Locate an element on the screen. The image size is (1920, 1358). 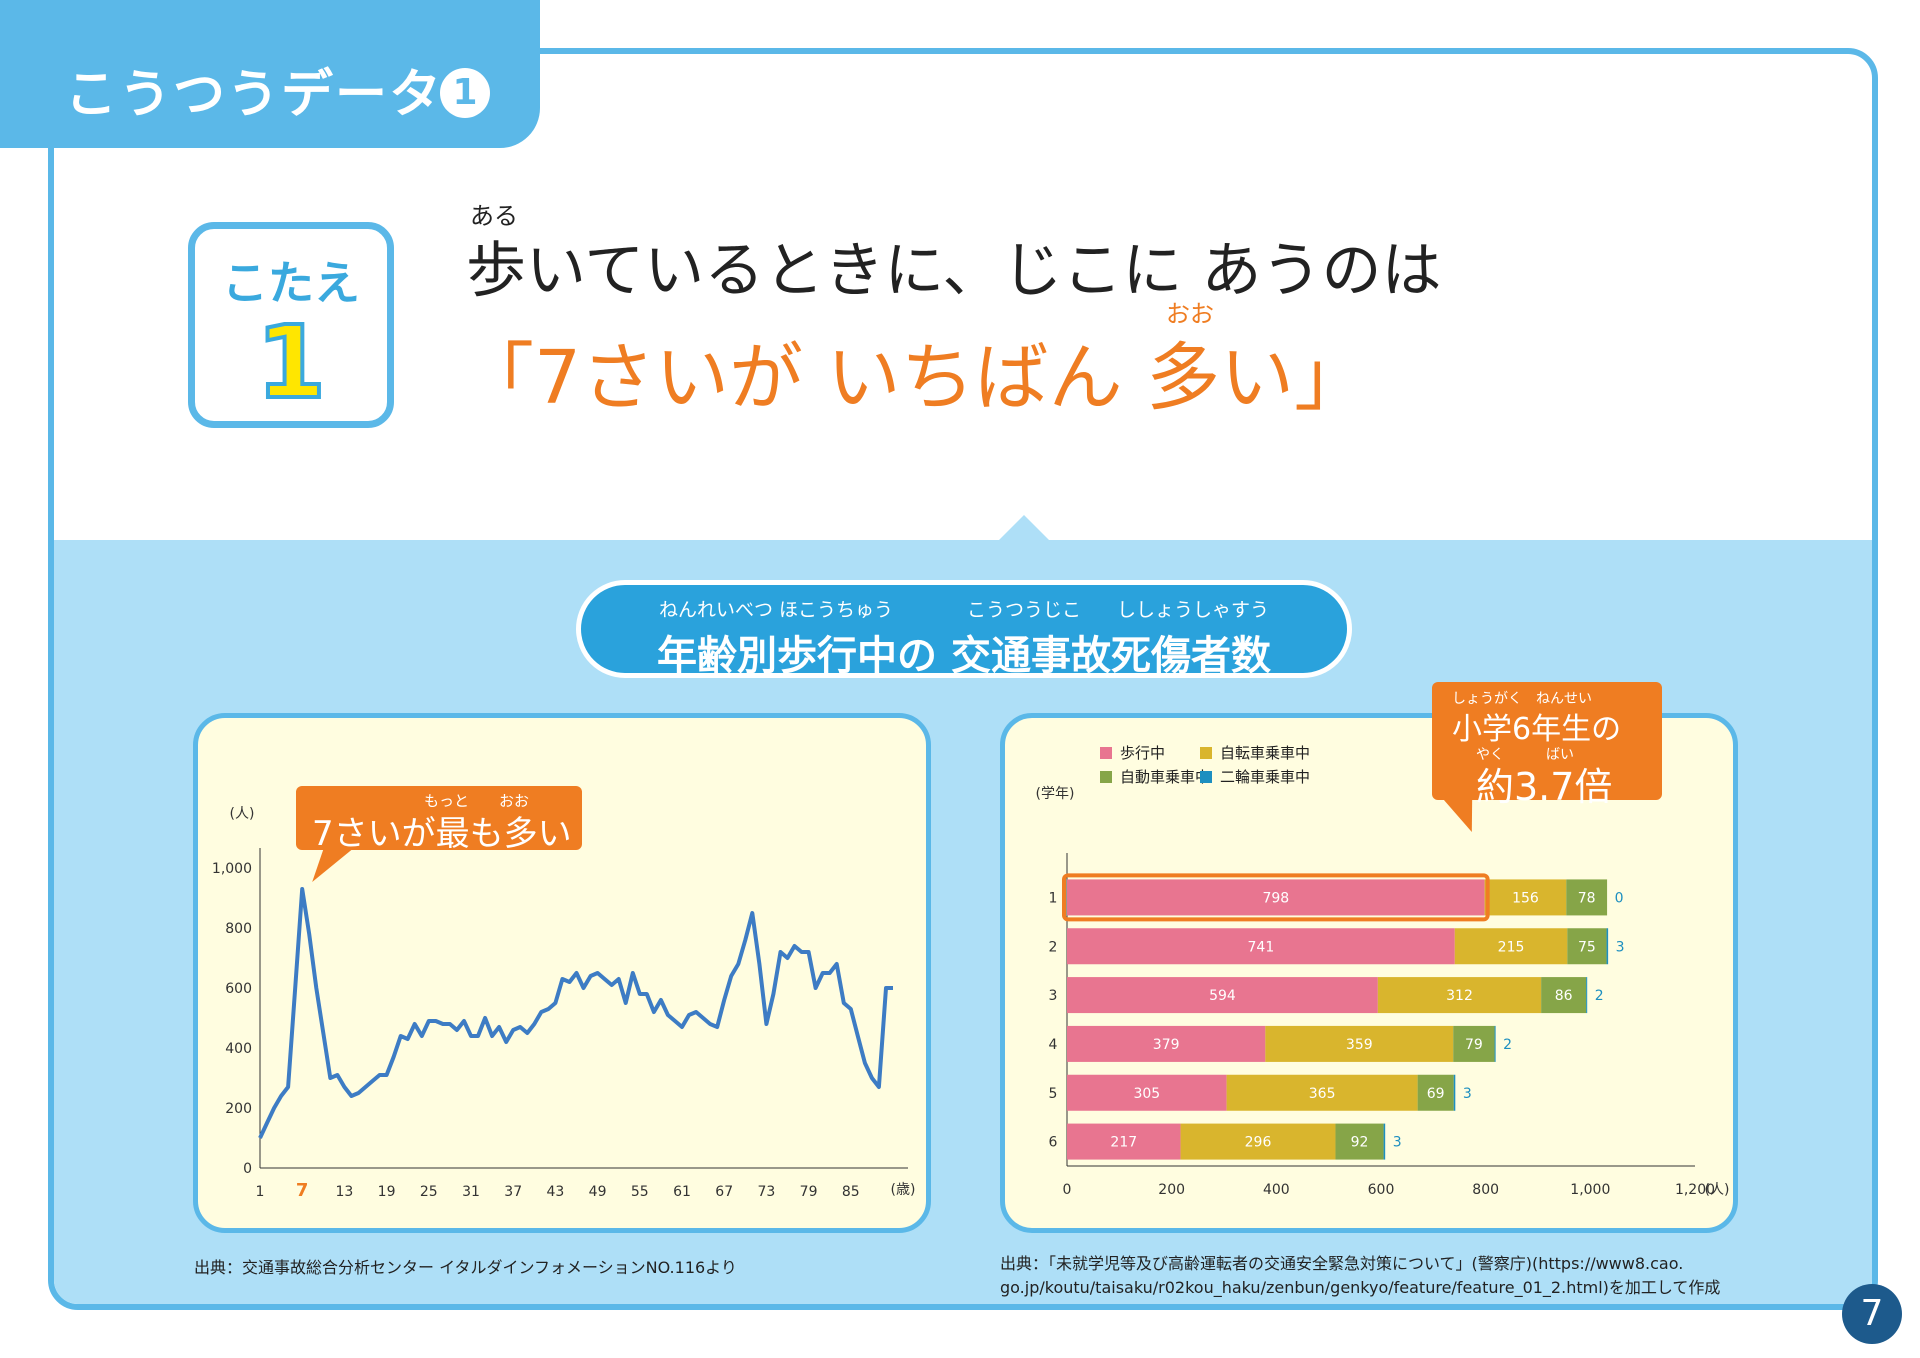
x-tick-label: 37 is located at coordinates (513, 1192).